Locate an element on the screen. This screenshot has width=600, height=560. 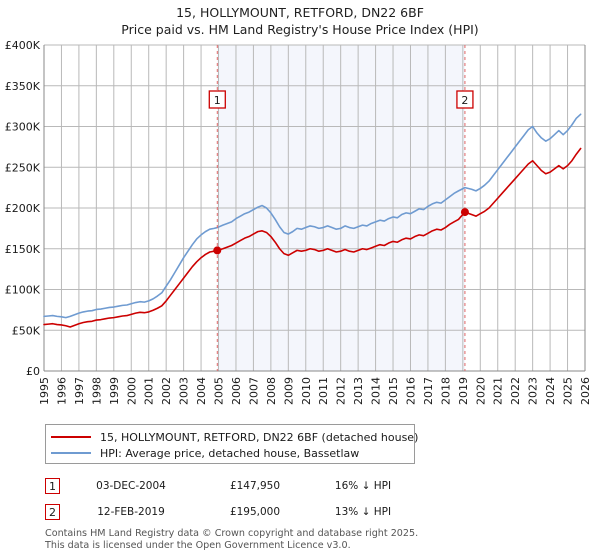
x-axis-tick-label: 2011 is located at coordinates (323, 391).